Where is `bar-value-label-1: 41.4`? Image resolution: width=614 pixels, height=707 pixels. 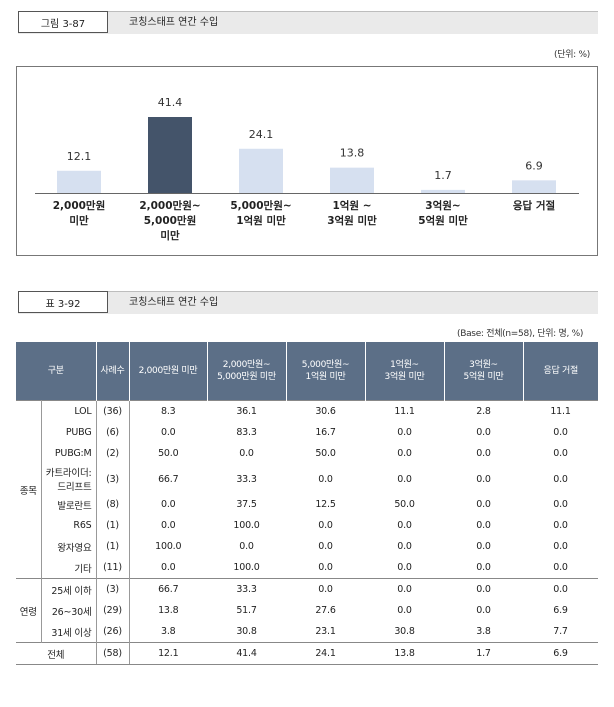 bar-value-label-1: 41.4 is located at coordinates (170, 102).